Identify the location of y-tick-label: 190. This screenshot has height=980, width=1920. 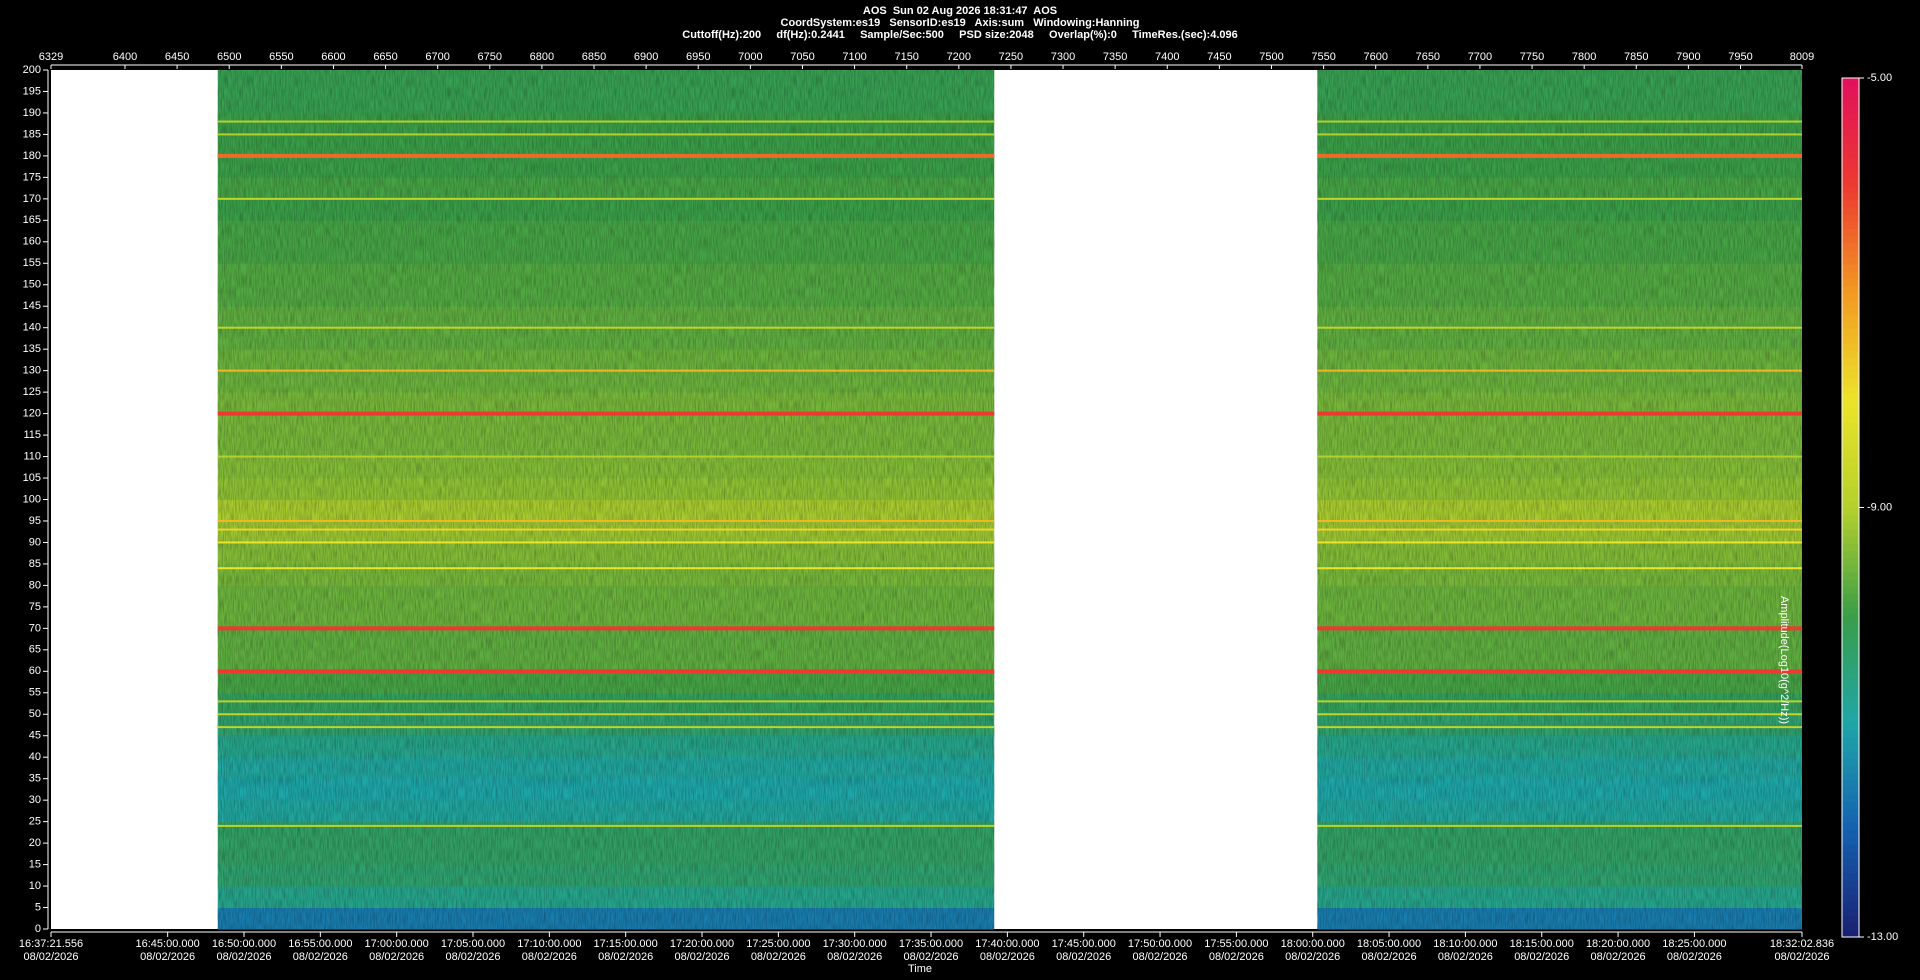
(32, 113).